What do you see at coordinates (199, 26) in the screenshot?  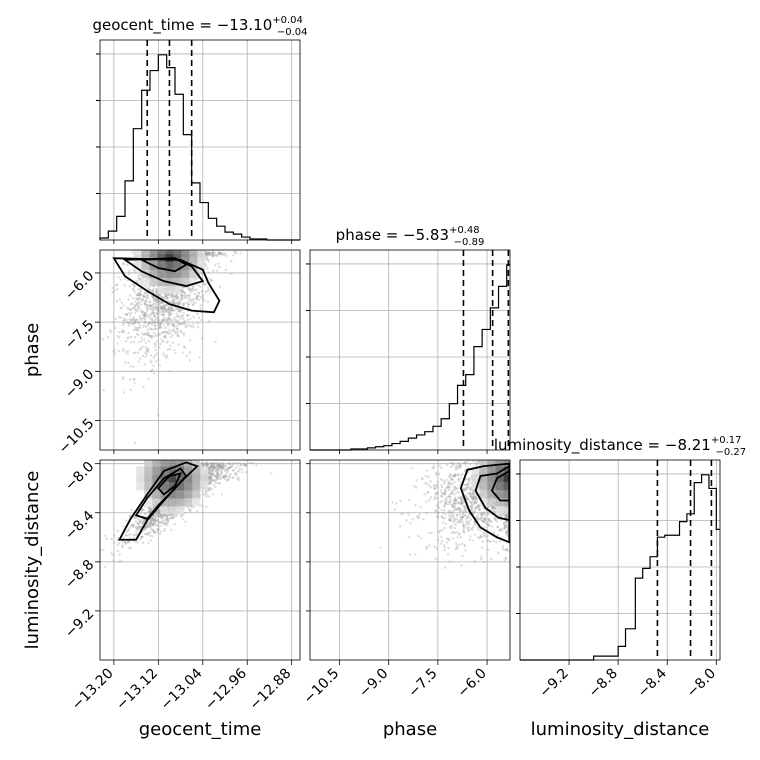 I see `title-geocent_time: geocent_time = −13.10+0.04 −0.04` at bounding box center [199, 26].